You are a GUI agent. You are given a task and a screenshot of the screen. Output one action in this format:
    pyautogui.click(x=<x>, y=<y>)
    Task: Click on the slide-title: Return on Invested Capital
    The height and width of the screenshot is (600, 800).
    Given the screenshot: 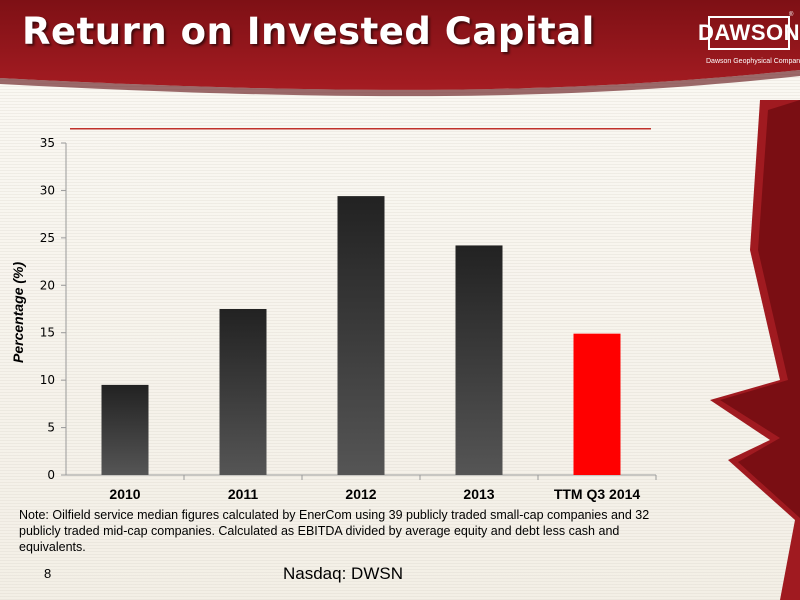 What is the action you would take?
    pyautogui.click(x=308, y=31)
    